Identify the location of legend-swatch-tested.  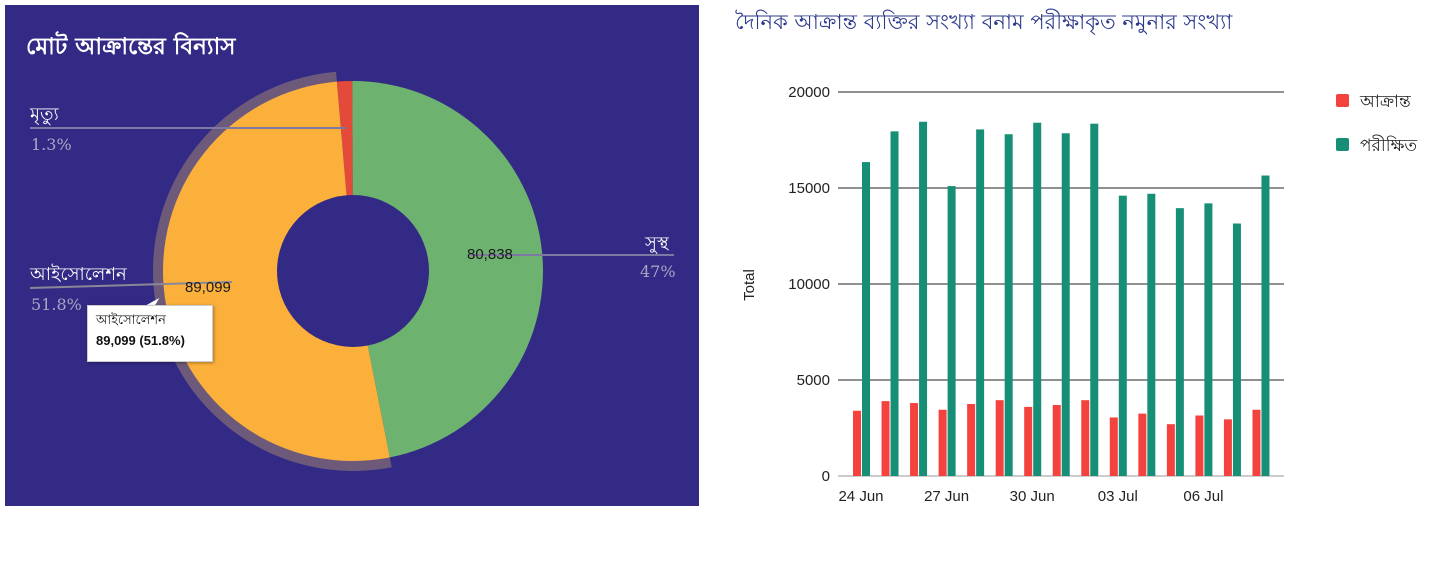
(1342, 144).